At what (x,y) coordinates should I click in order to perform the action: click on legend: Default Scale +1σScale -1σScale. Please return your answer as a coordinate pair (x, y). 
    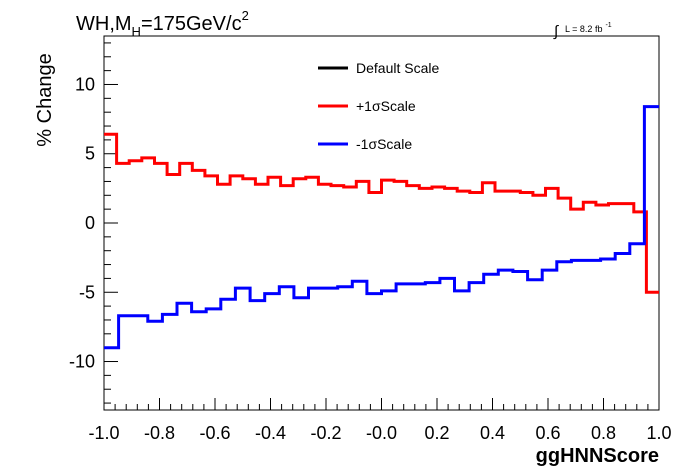
    Looking at the image, I should click on (378, 106).